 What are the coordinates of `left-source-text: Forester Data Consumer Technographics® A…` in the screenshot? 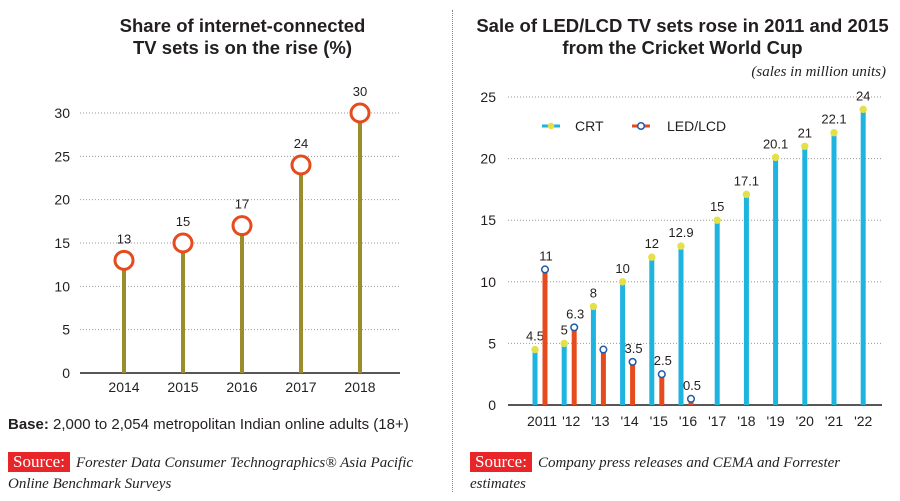 It's located at (211, 473).